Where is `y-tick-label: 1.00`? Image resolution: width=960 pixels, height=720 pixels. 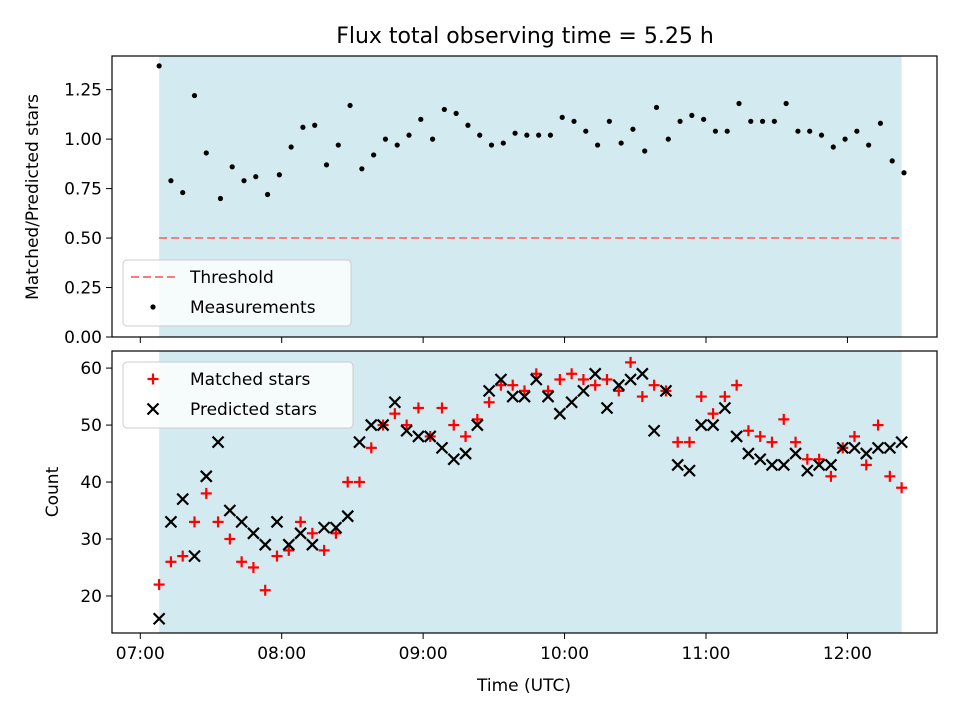 y-tick-label: 1.00 is located at coordinates (83, 140).